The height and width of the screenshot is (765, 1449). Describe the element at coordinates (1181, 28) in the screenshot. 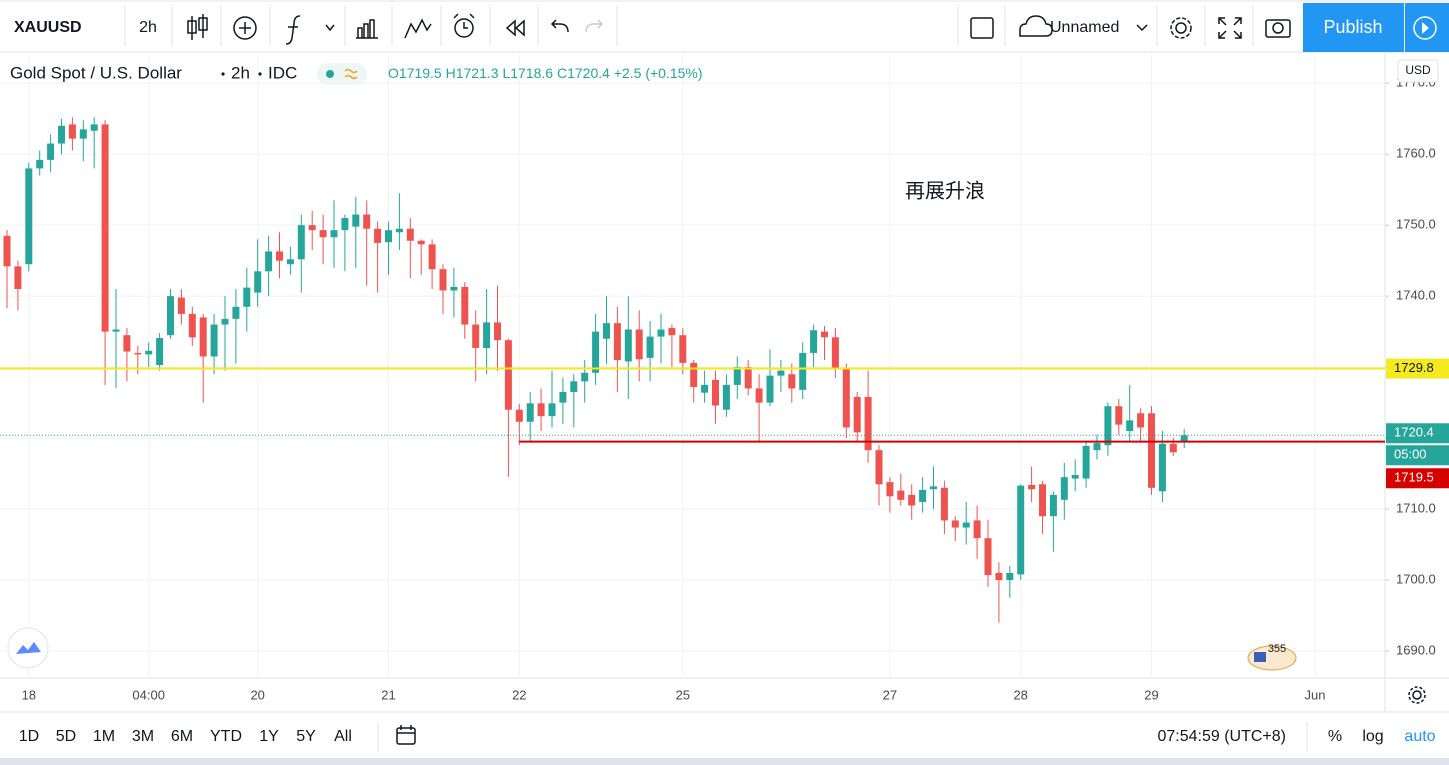

I see `settings-icon` at that location.